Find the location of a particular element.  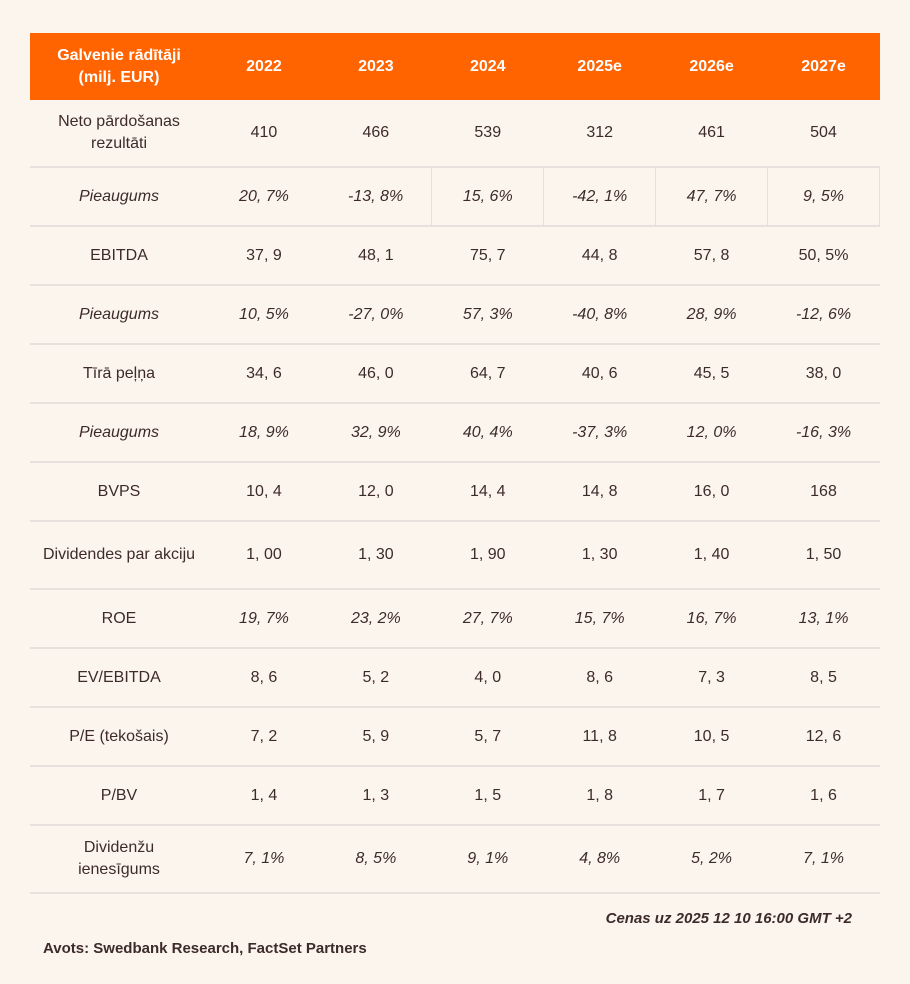

table-cell: 20, 7% is located at coordinates (264, 197).